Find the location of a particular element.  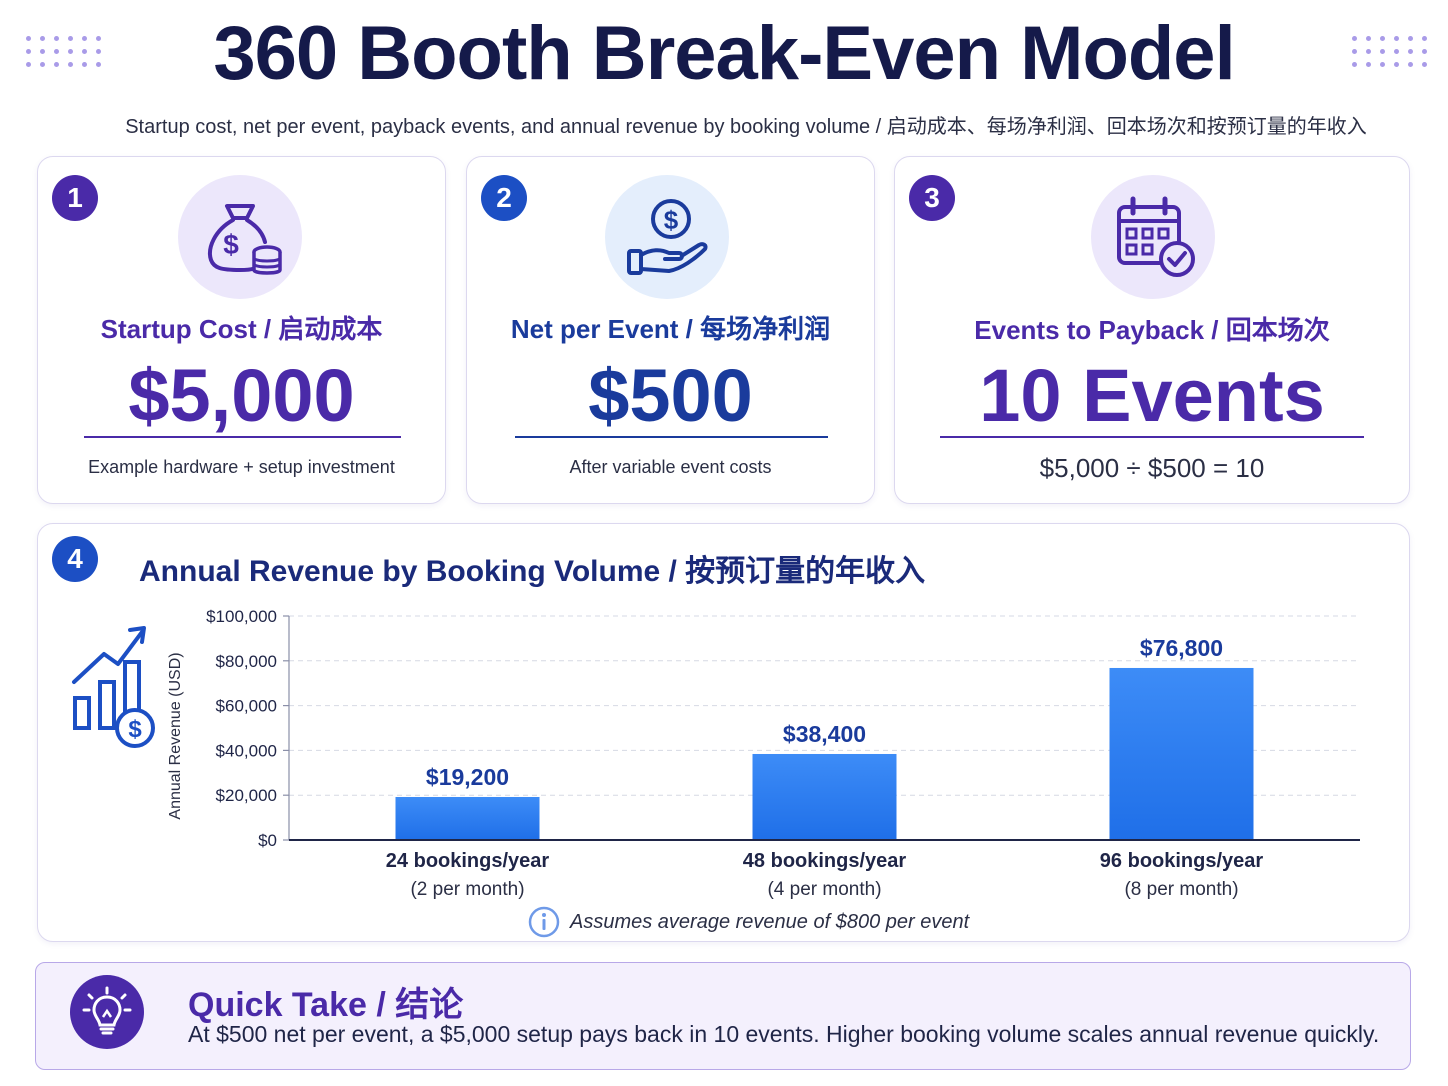

card-note: Example hardware + setup investment is located at coordinates (241, 467).